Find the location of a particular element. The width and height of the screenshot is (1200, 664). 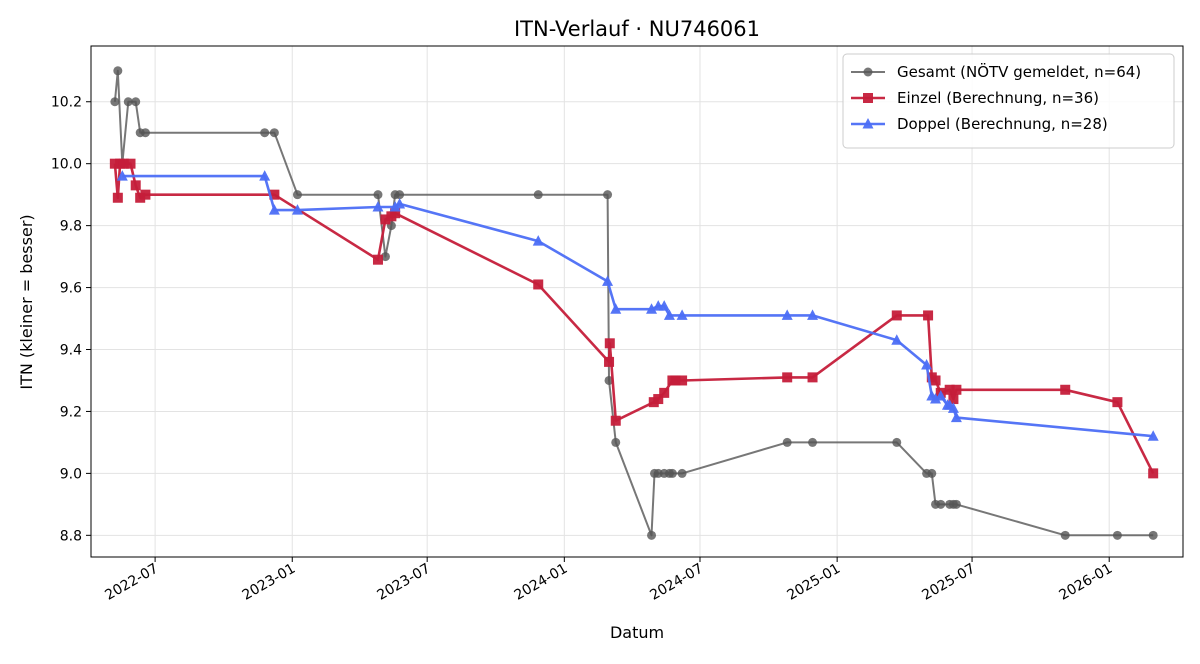

x-tick-label: 2022-07 is located at coordinates (131, 582).